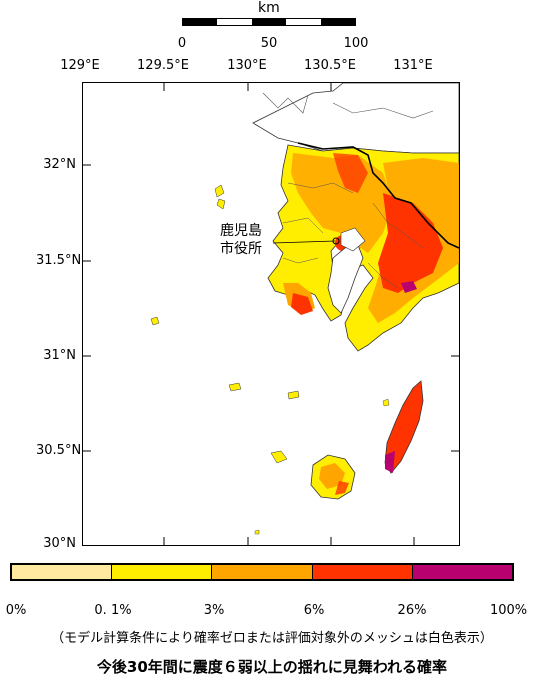 This screenshot has height=685, width=544. Describe the element at coordinates (272, 667) in the screenshot. I see `map-title: 今後30年間に震度６弱以上の揺れに見舞われる確率` at that location.